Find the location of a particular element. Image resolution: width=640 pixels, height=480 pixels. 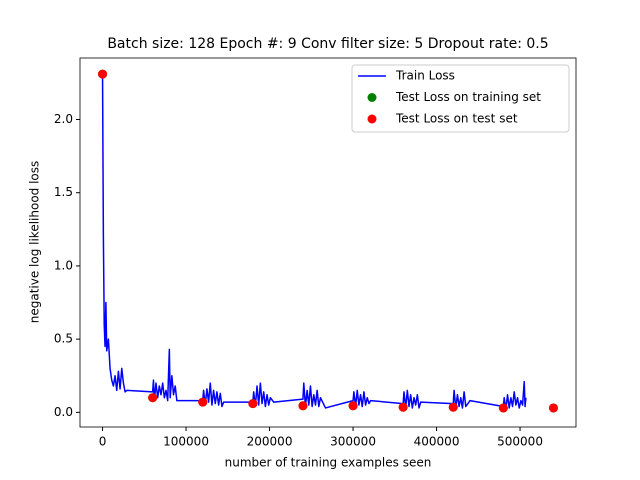

y-tick-label: 2.0 is located at coordinates (63, 119).